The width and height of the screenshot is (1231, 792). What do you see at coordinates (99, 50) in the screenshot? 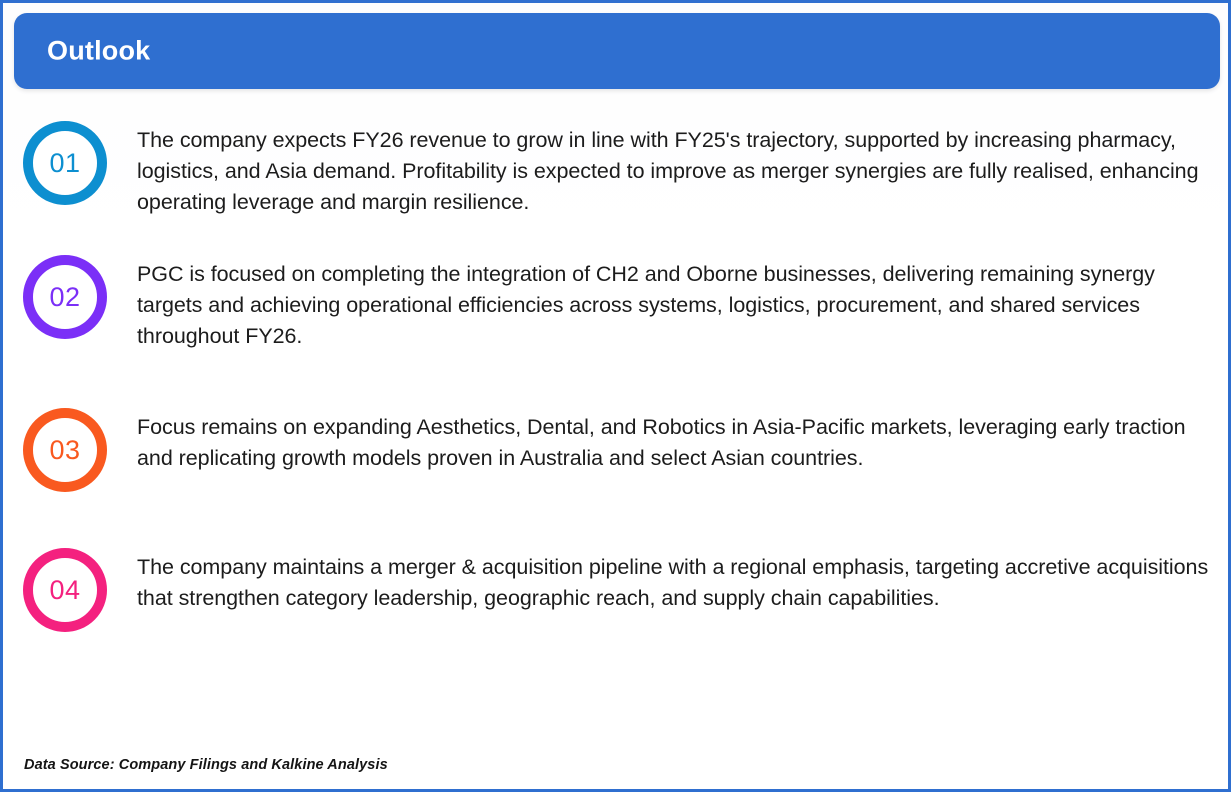
I see `page-title: Outlook` at bounding box center [99, 50].